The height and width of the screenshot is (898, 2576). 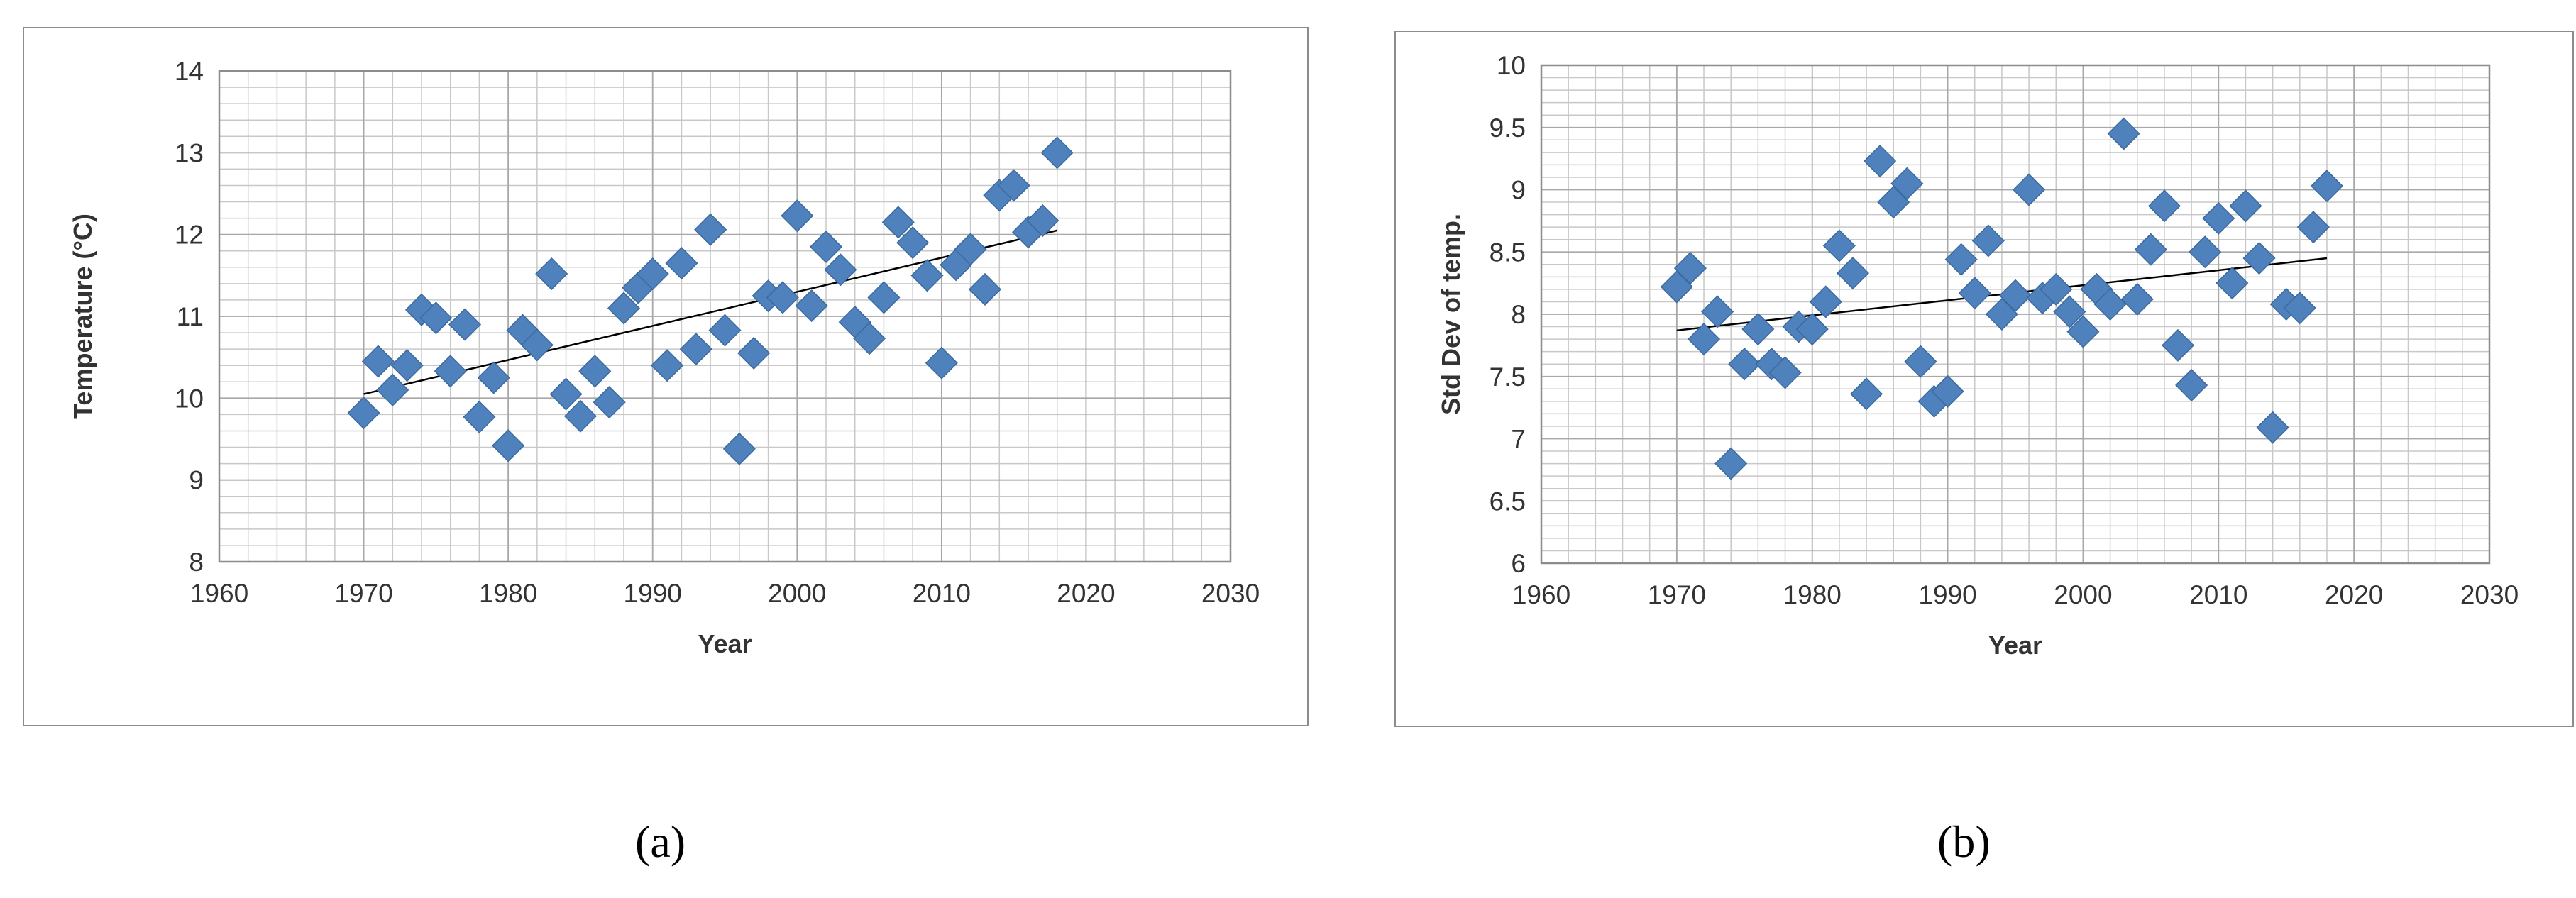 What do you see at coordinates (1450, 314) in the screenshot?
I see `y-axis-title: Std Dev of temp.` at bounding box center [1450, 314].